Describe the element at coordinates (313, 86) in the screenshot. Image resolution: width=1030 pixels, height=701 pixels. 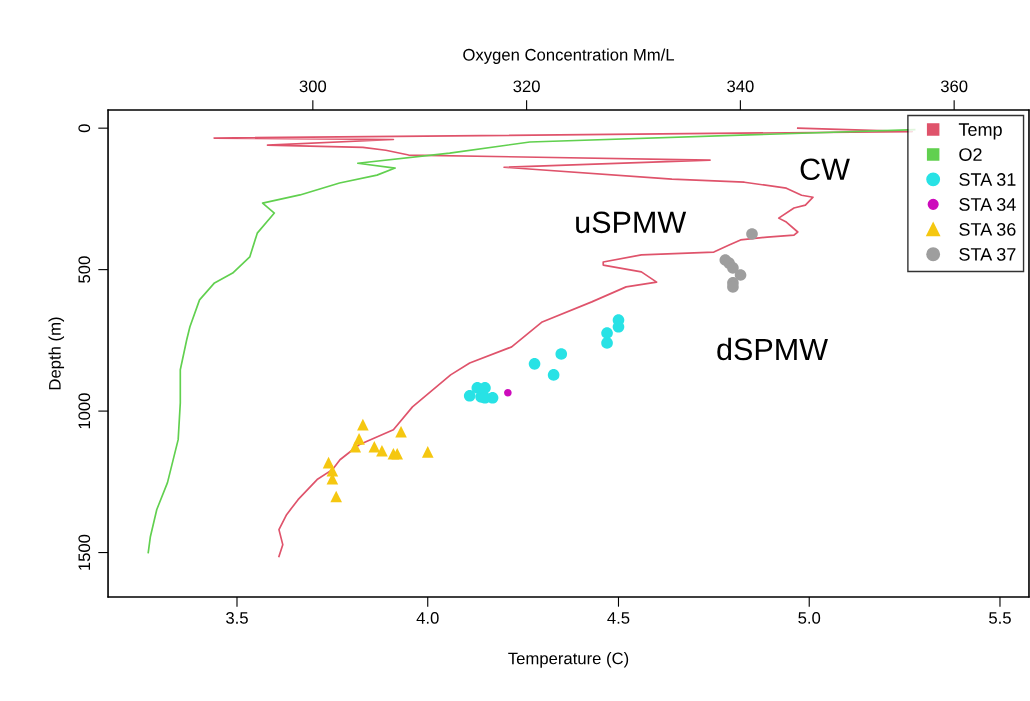
I see `x2-tick-label: 300` at that location.